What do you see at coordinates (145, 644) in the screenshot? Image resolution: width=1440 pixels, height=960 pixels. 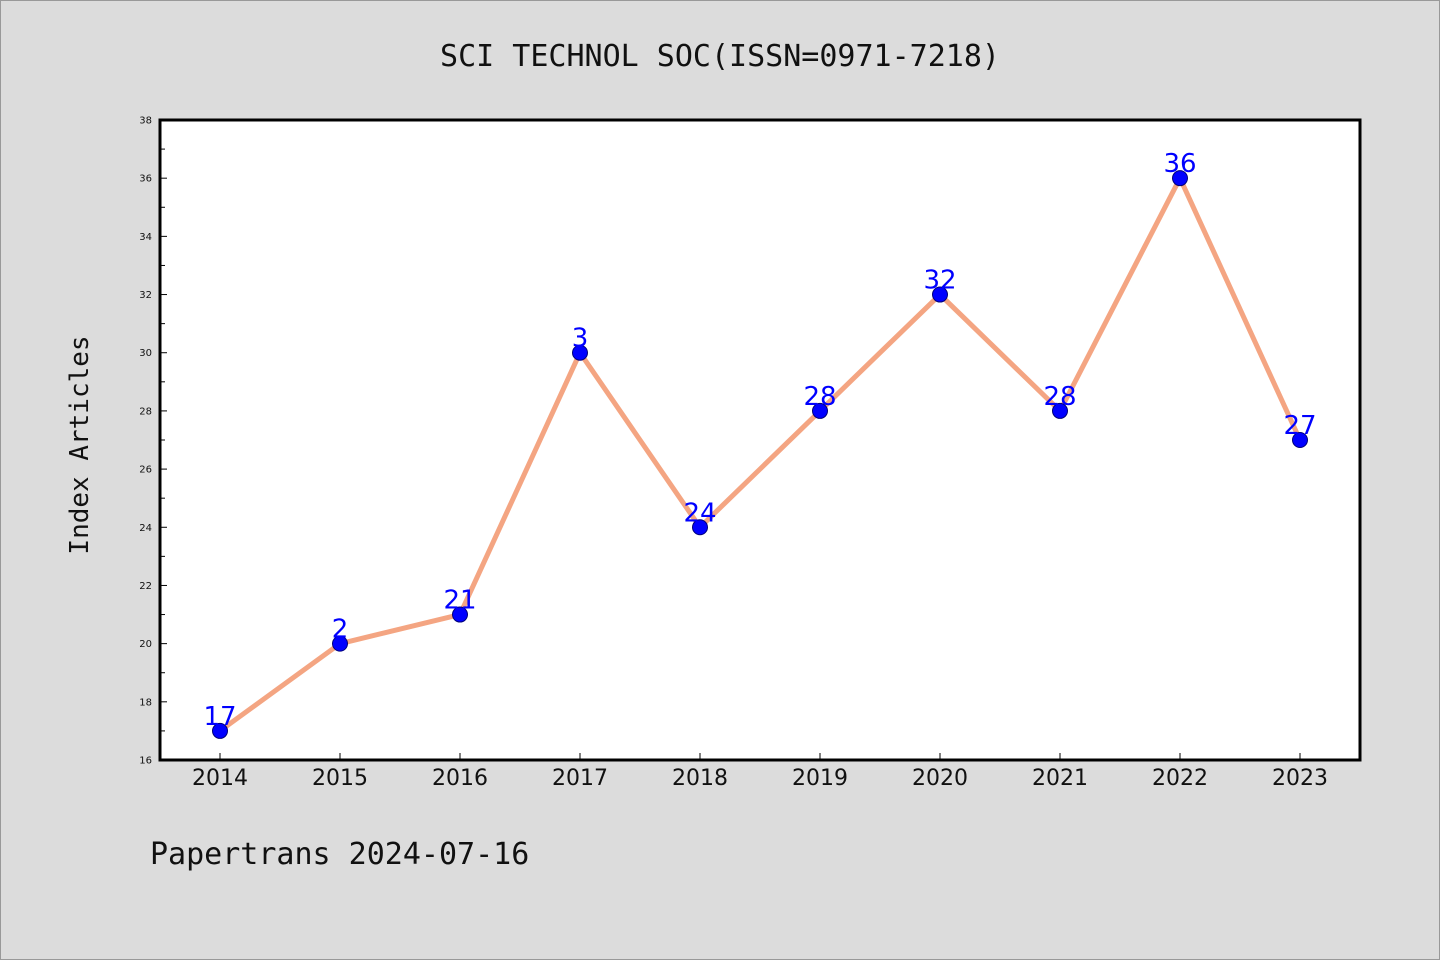 I see `y-tick-label: 20` at bounding box center [145, 644].